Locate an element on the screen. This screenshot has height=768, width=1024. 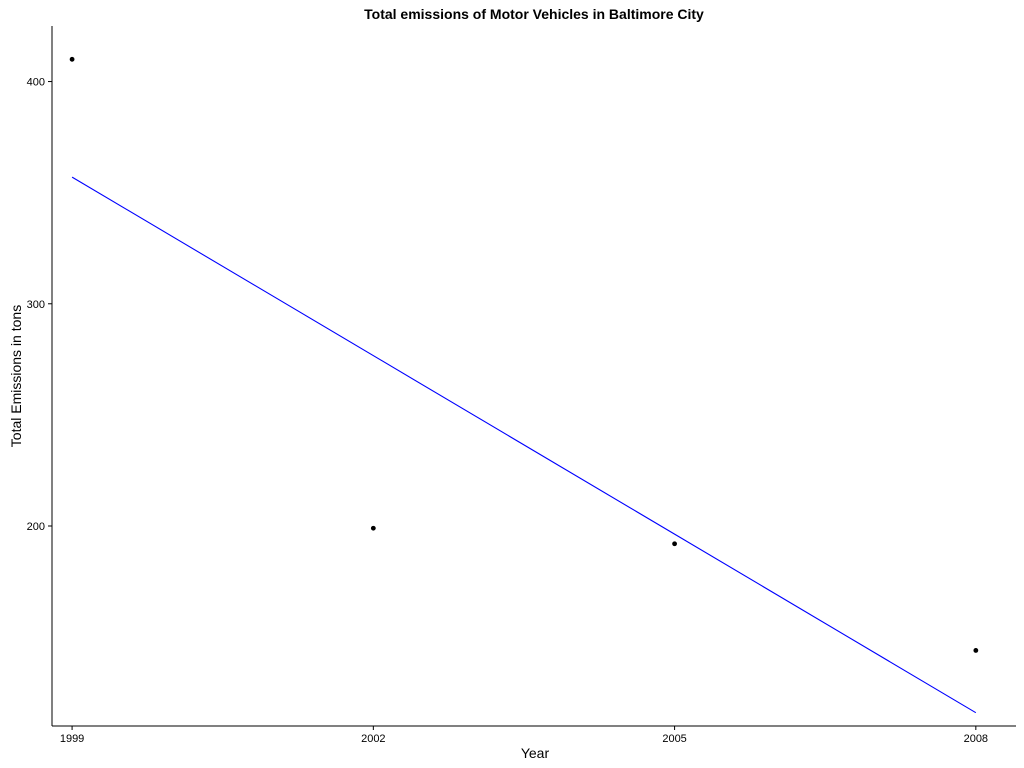
y-axis-ticks: 200 300 400 is located at coordinates (39, 305).